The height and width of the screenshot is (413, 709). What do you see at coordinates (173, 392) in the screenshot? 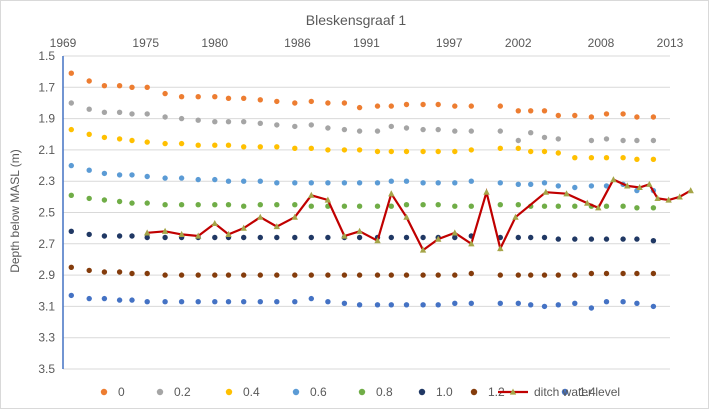
I see `legend-item: 0.2` at bounding box center [173, 392].